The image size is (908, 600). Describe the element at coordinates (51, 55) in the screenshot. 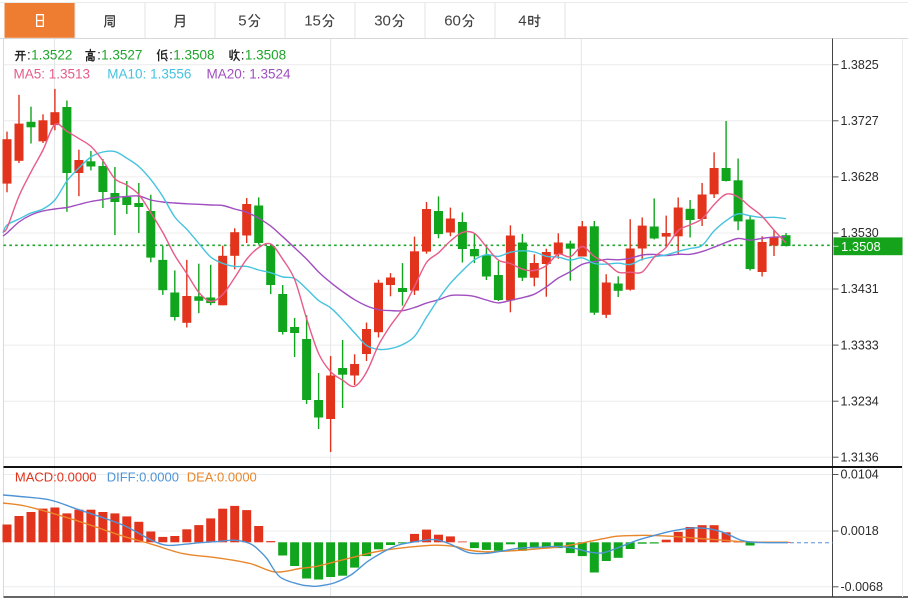

I see `svg-text: 1.3522` at that location.